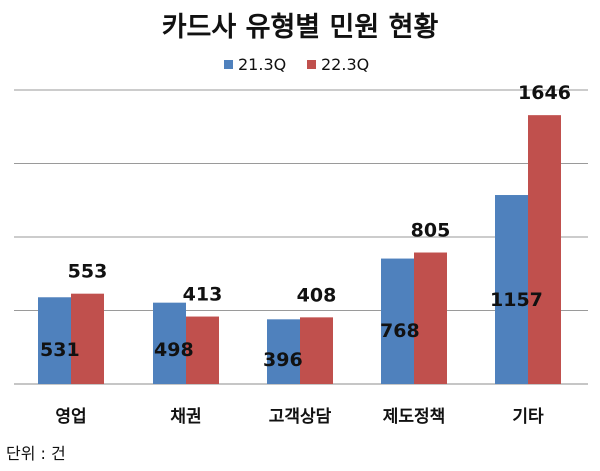  I want to click on legend-swatch-21-3q, so click(228, 64).